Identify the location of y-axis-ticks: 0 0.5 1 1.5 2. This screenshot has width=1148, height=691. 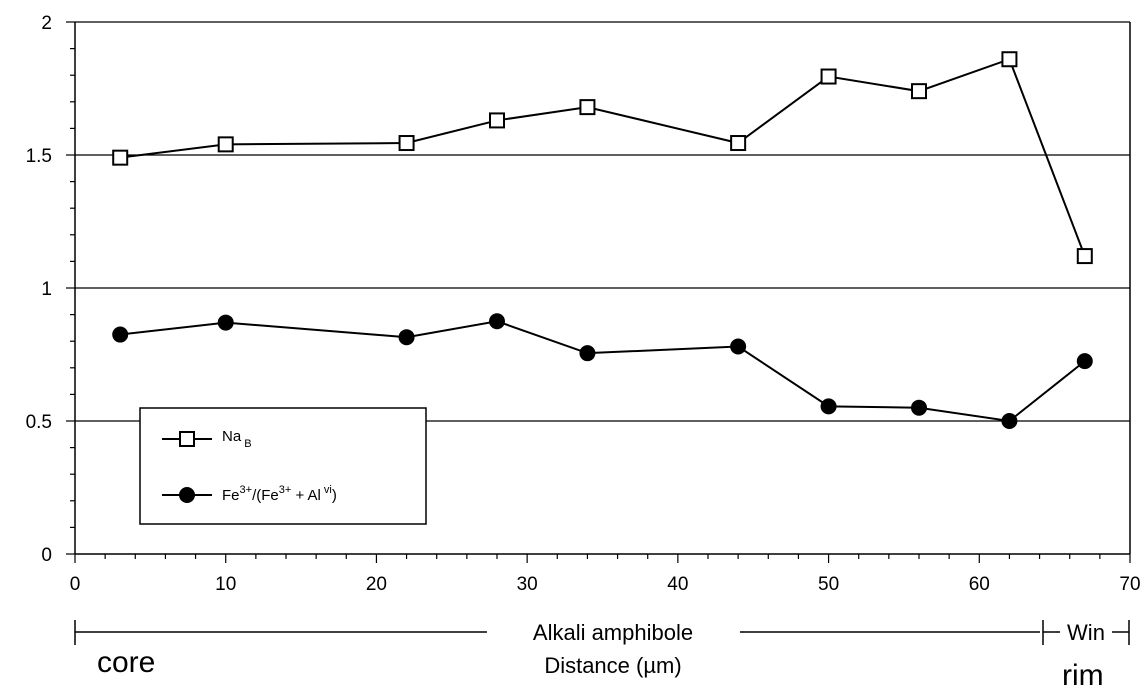
(50, 289).